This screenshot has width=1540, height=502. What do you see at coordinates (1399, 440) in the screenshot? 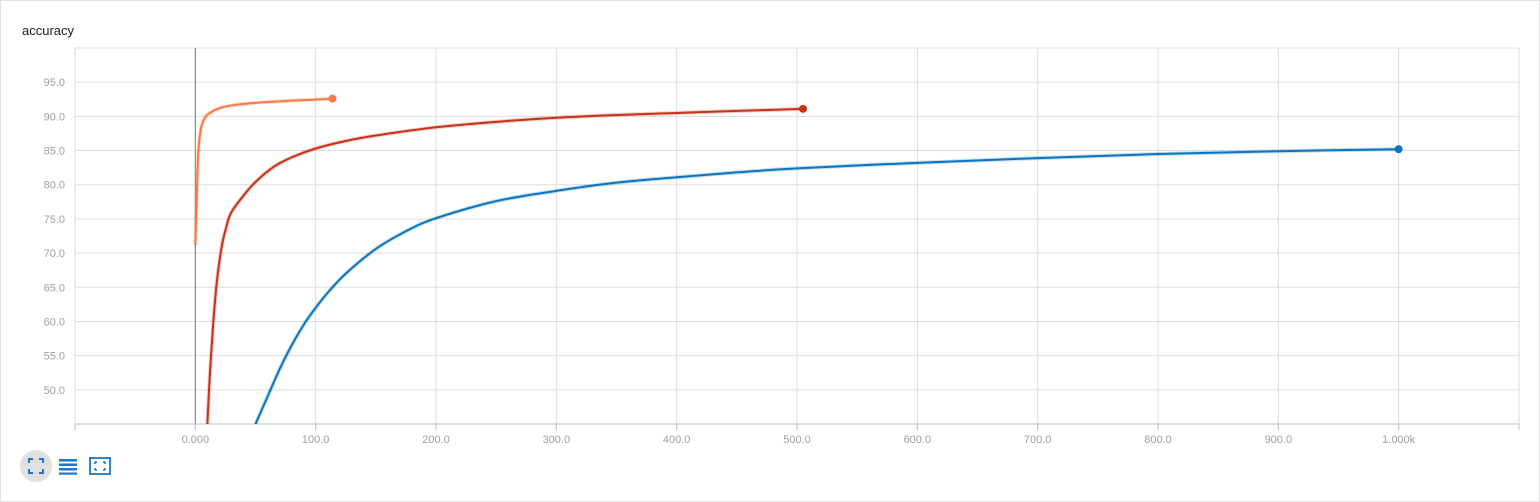
I see `x-tick-label: 1.000k` at bounding box center [1399, 440].